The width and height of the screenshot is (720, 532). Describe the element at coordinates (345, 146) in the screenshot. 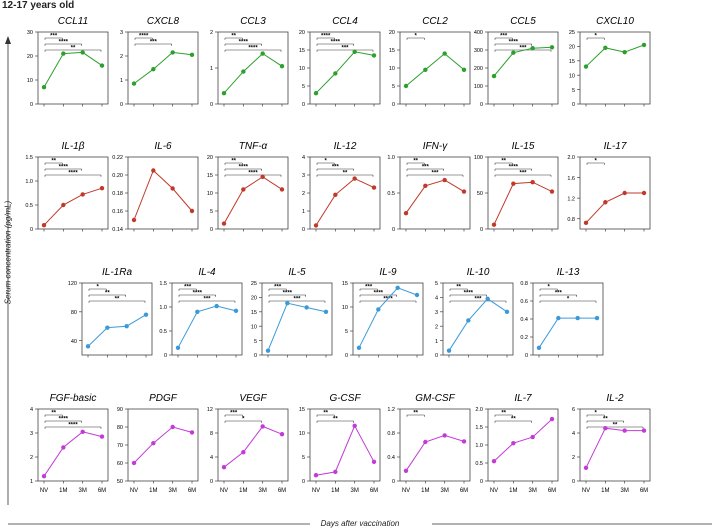

I see `chart-title: IL-12` at that location.